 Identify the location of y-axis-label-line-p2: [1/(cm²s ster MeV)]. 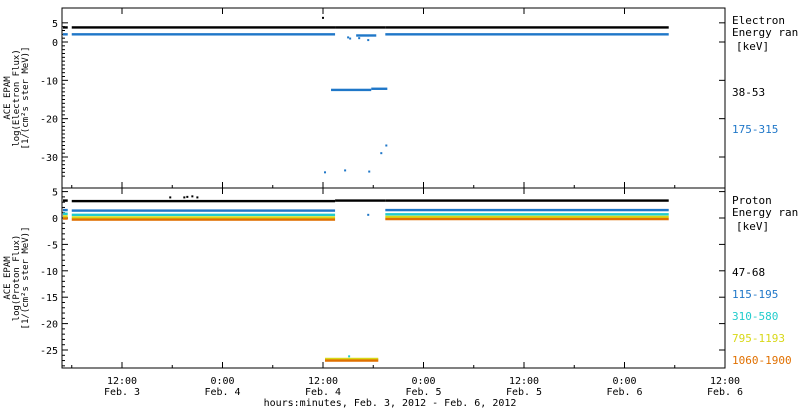
(26, 278).